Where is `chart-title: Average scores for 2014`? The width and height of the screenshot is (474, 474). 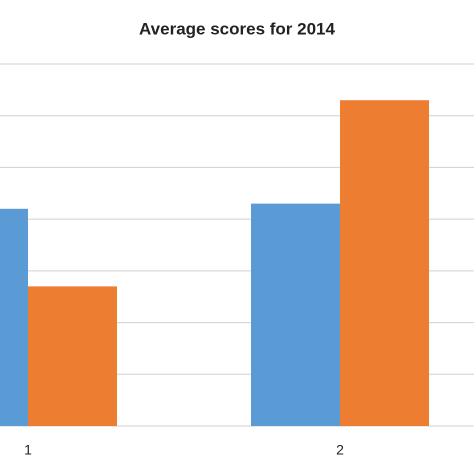 chart-title: Average scores for 2014 is located at coordinates (237, 28).